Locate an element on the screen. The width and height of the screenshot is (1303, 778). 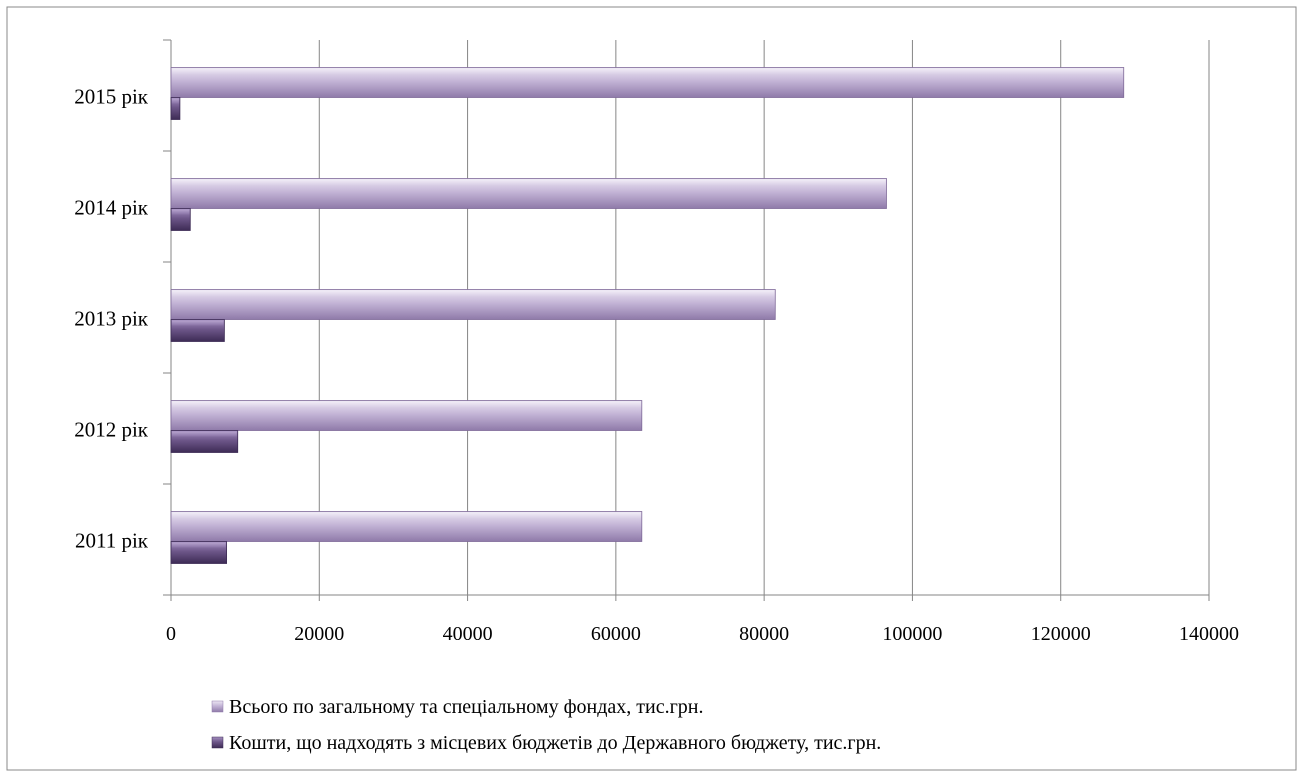
legend-swatch-transfers is located at coordinates (217, 742).